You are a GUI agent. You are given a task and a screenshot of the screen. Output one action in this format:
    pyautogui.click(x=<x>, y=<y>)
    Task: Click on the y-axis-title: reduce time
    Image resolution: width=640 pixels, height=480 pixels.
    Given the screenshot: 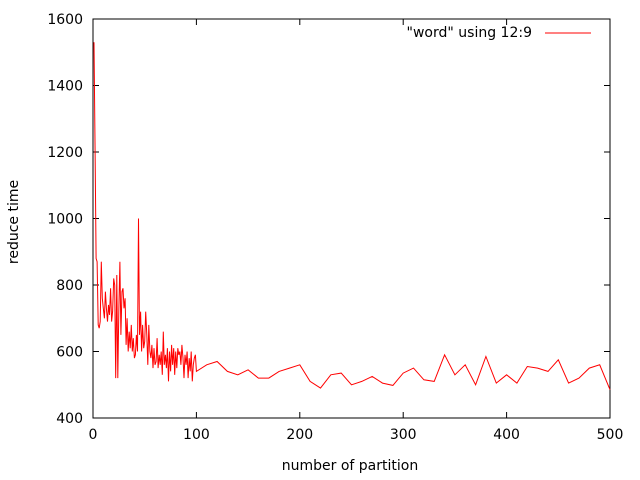 What is the action you would take?
    pyautogui.click(x=14, y=222)
    